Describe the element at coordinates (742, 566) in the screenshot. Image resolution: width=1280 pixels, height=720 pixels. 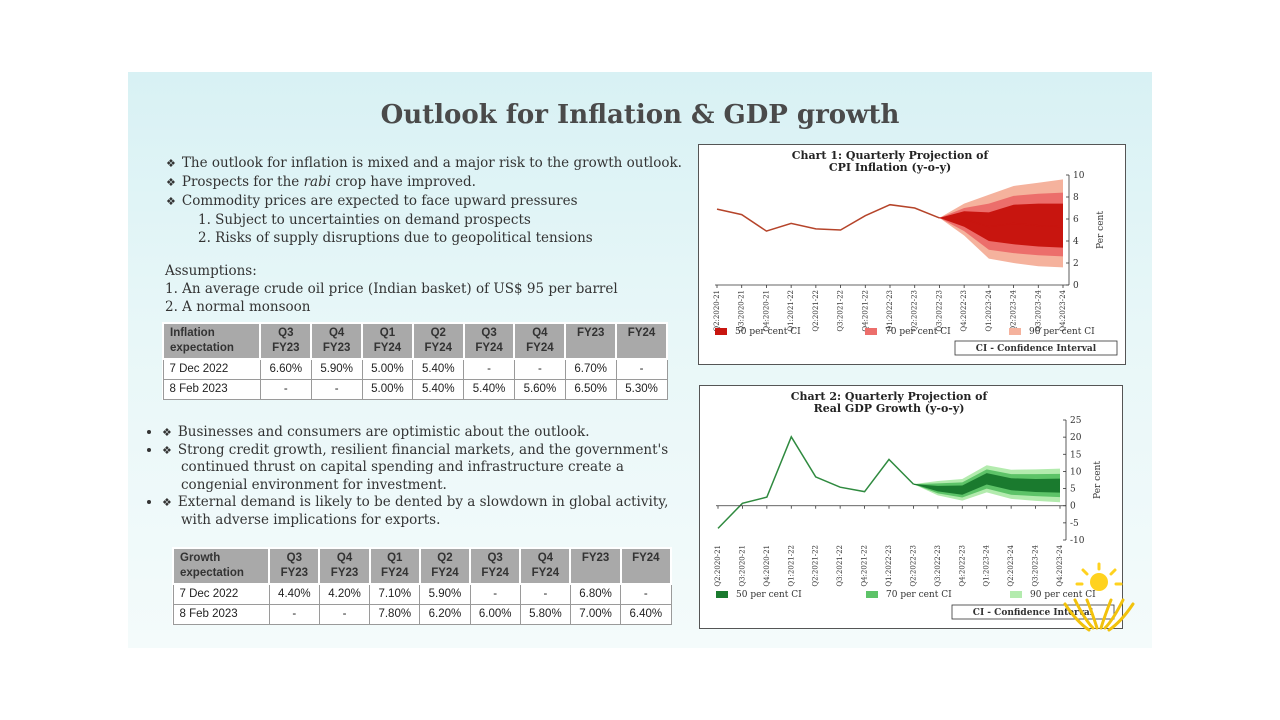
I see `x-tick-label: Q3:2020-21` at that location.